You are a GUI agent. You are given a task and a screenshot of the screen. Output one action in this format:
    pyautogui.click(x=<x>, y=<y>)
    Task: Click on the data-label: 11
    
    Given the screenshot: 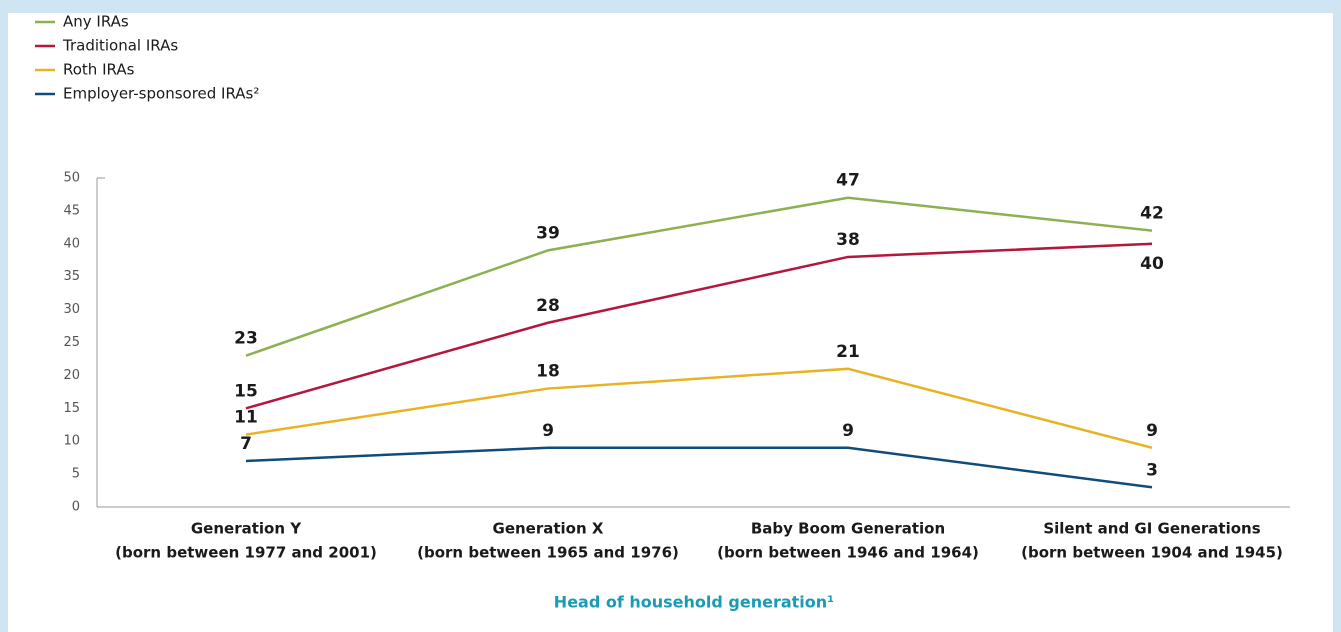 What is the action you would take?
    pyautogui.click(x=246, y=418)
    